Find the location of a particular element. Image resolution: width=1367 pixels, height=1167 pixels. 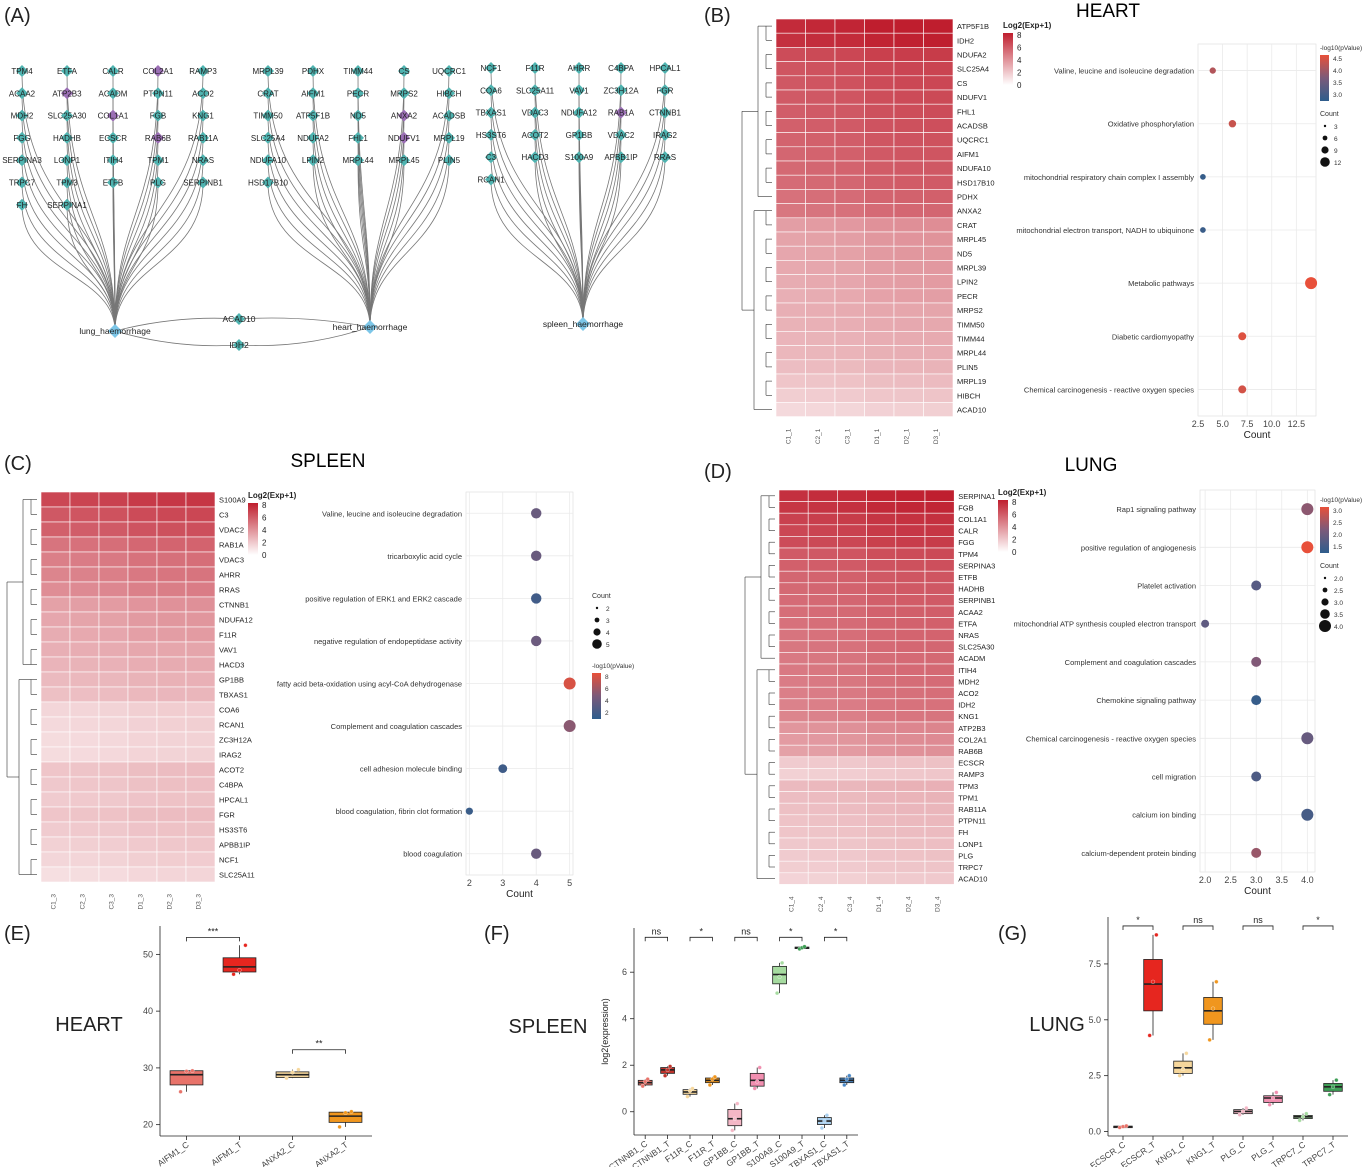

gene-label: MRPL44 is located at coordinates (358, 160).